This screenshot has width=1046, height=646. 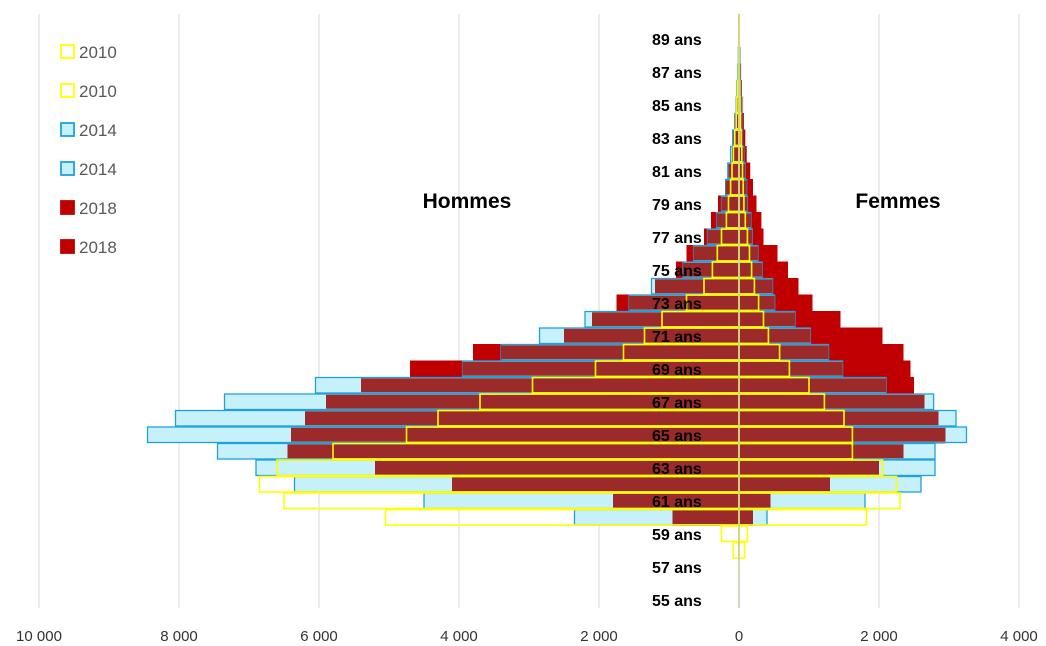 What do you see at coordinates (677, 40) in the screenshot?
I see `age-label: 89 ans` at bounding box center [677, 40].